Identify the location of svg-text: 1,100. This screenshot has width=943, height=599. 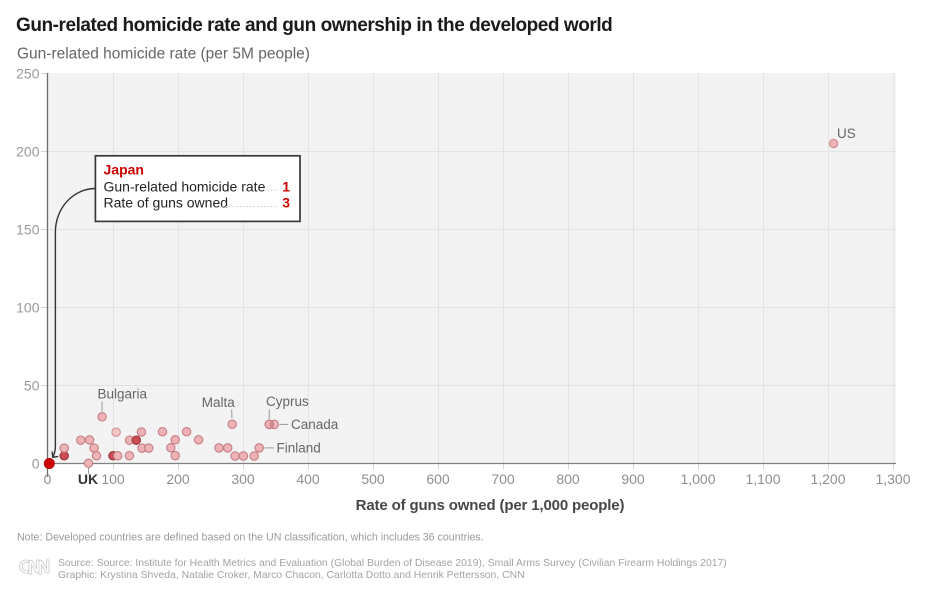
(762, 479).